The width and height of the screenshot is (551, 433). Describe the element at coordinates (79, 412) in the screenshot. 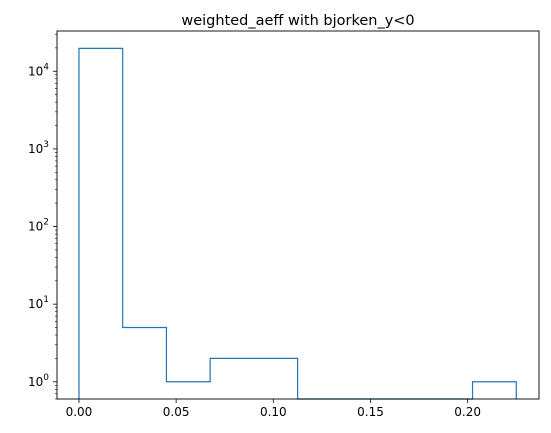

I see `x-tick-label: 0.00` at that location.